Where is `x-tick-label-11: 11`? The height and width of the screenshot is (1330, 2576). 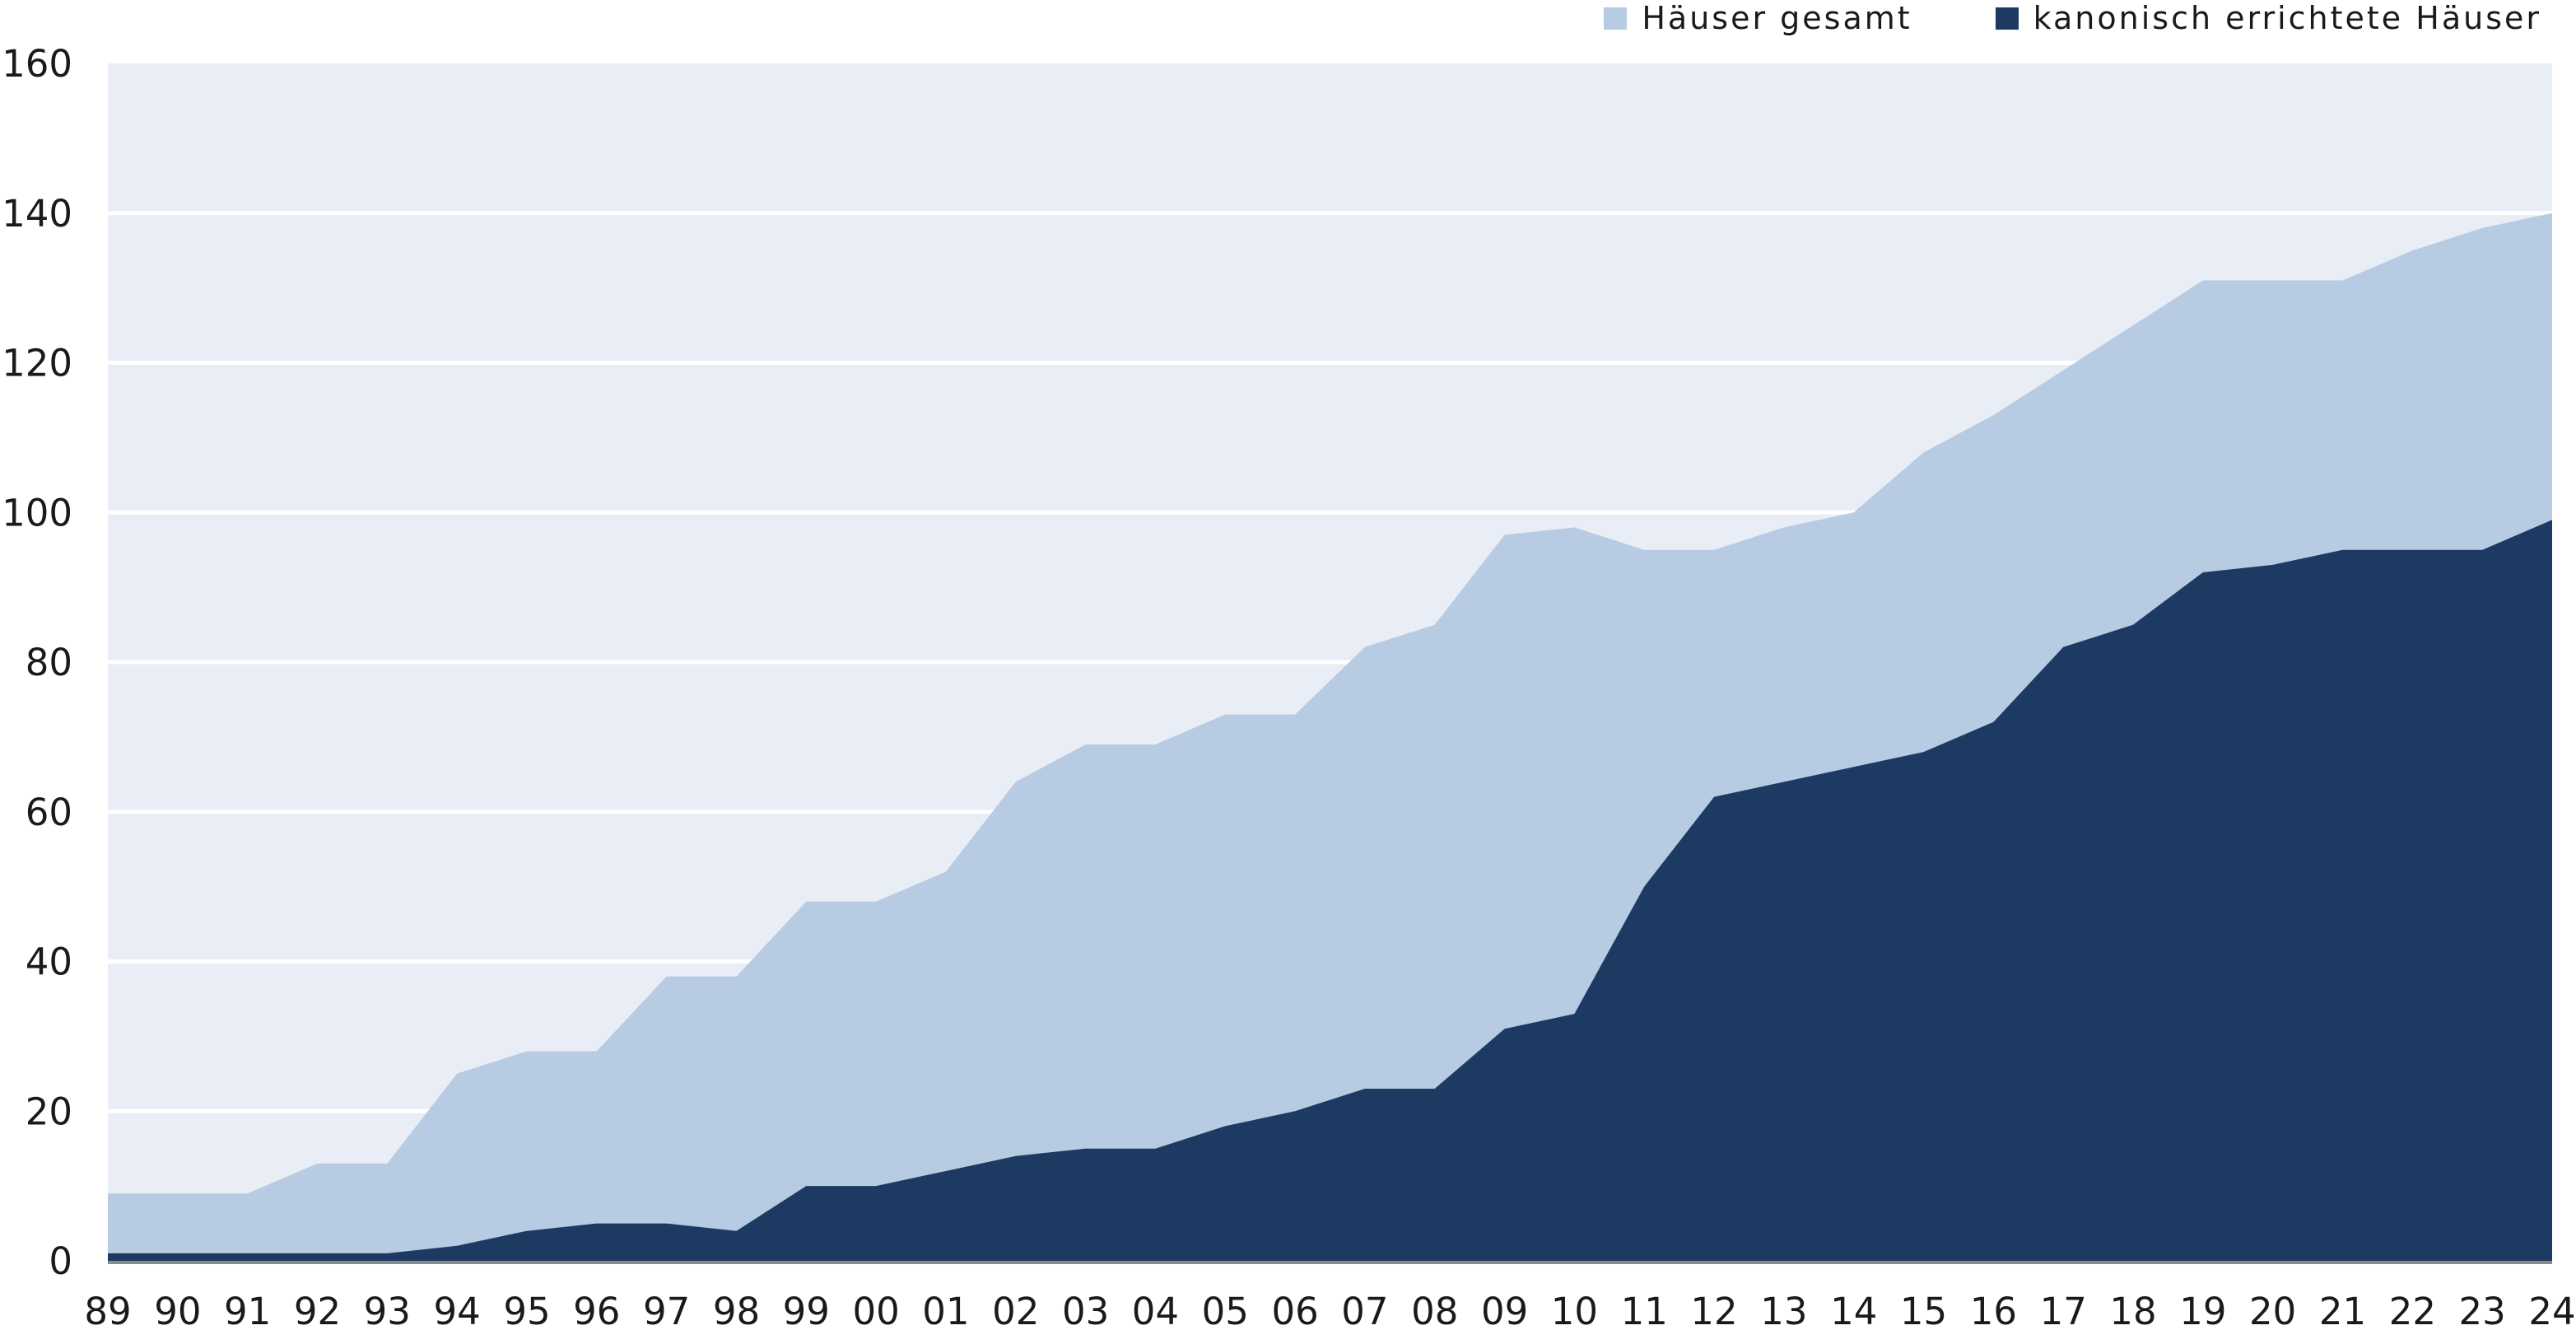
x-tick-label-11: 11 is located at coordinates (1644, 1310).